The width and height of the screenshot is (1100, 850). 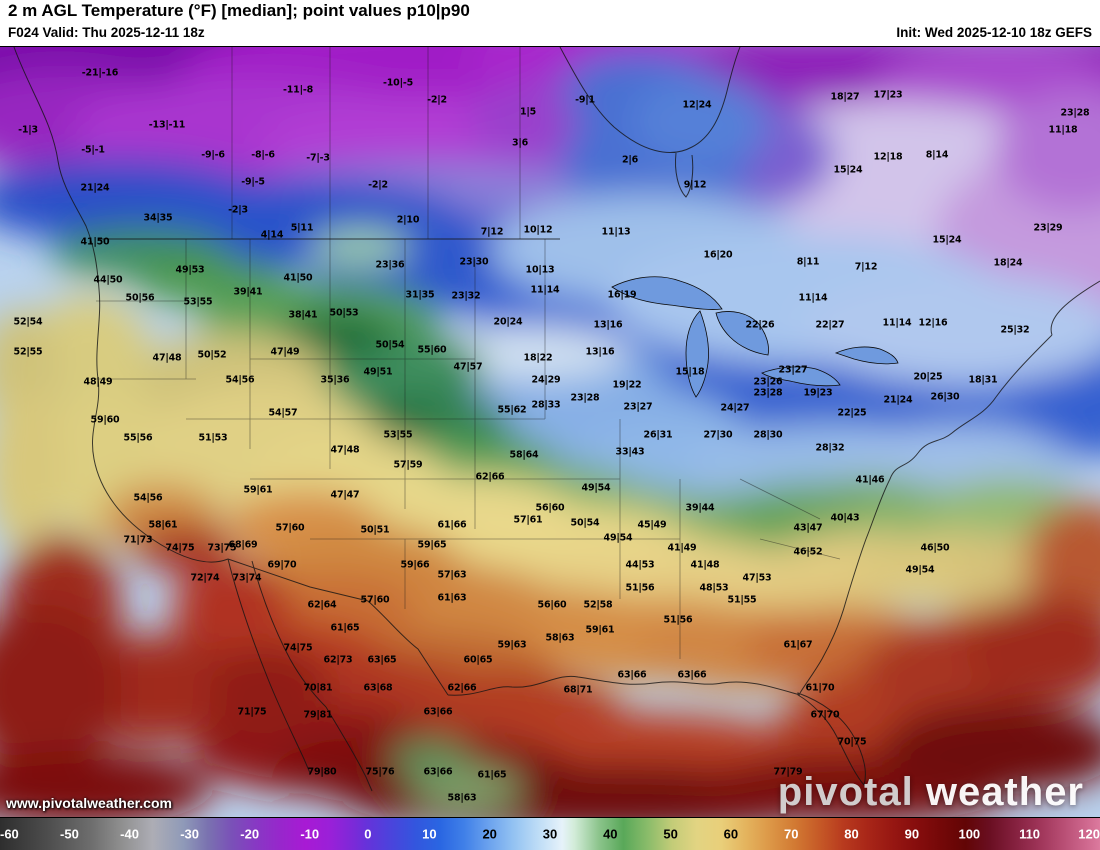 What do you see at coordinates (969, 834) in the screenshot?
I see `colorbar-tick: 100` at bounding box center [969, 834].